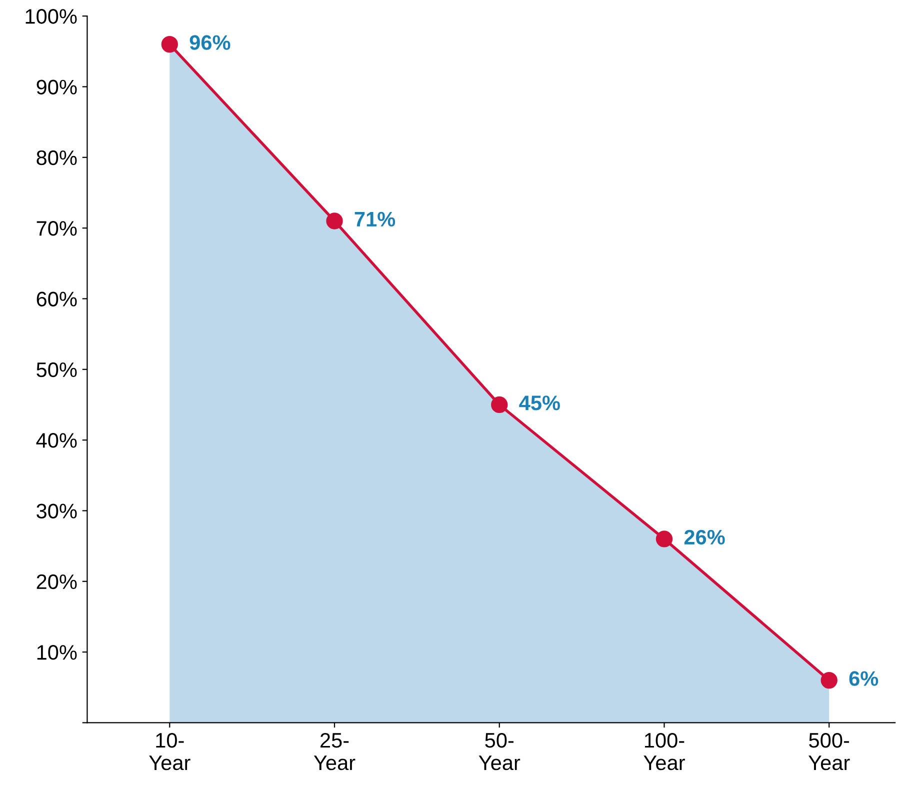 The image size is (918, 803). I want to click on data-label: 96%, so click(210, 42).